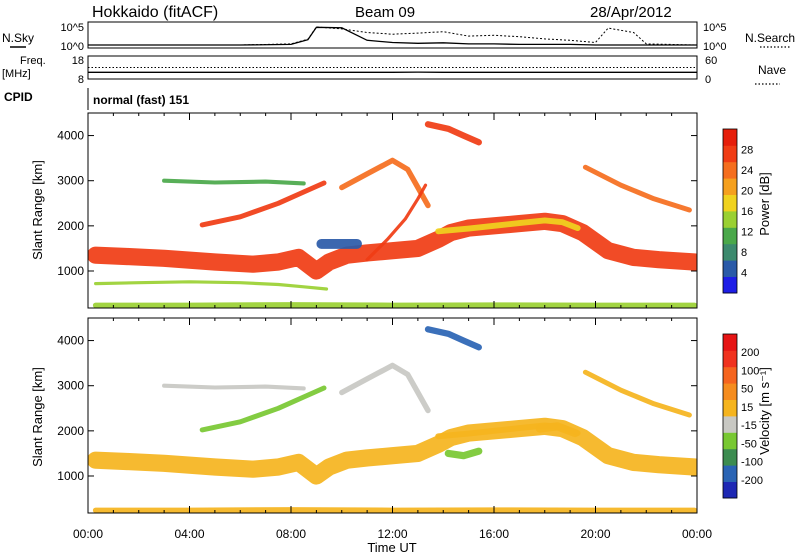 This screenshot has width=800, height=554. Describe the element at coordinates (189, 534) in the screenshot. I see `xaxis-tick-label: 04:00` at that location.